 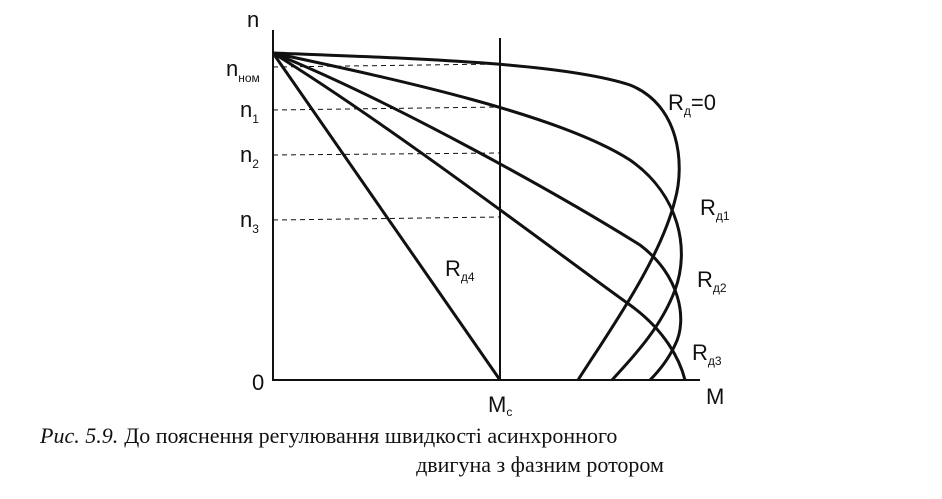 I want to click on level-label: n1, so click(x=249, y=111).